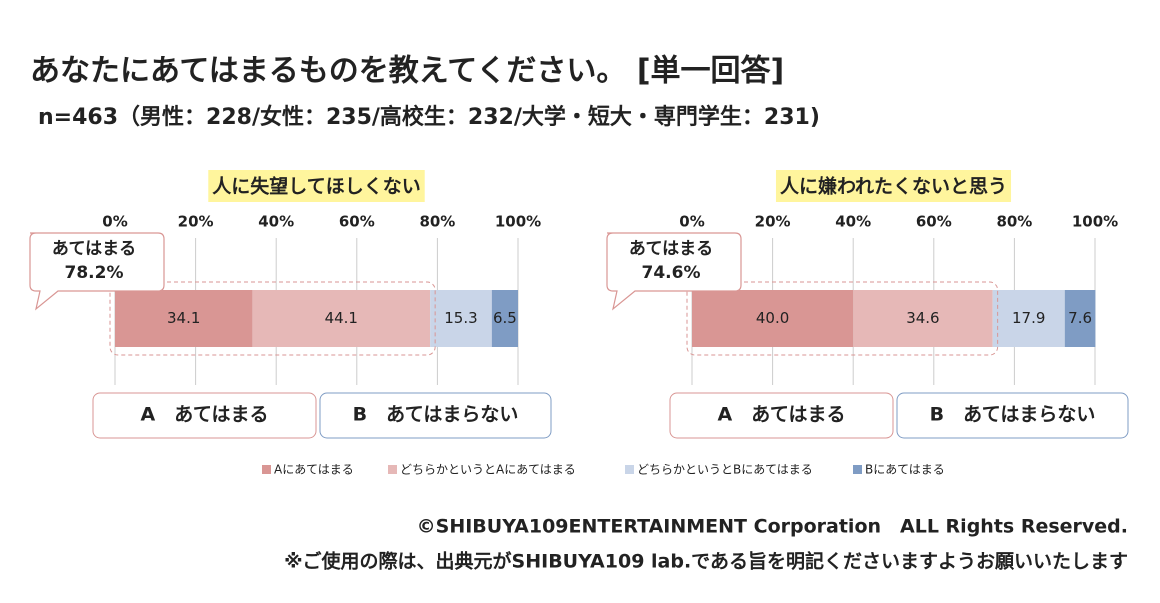 The width and height of the screenshot is (1160, 603). Describe the element at coordinates (905, 470) in the screenshot. I see `legend-label: Bにあてはまる` at that location.